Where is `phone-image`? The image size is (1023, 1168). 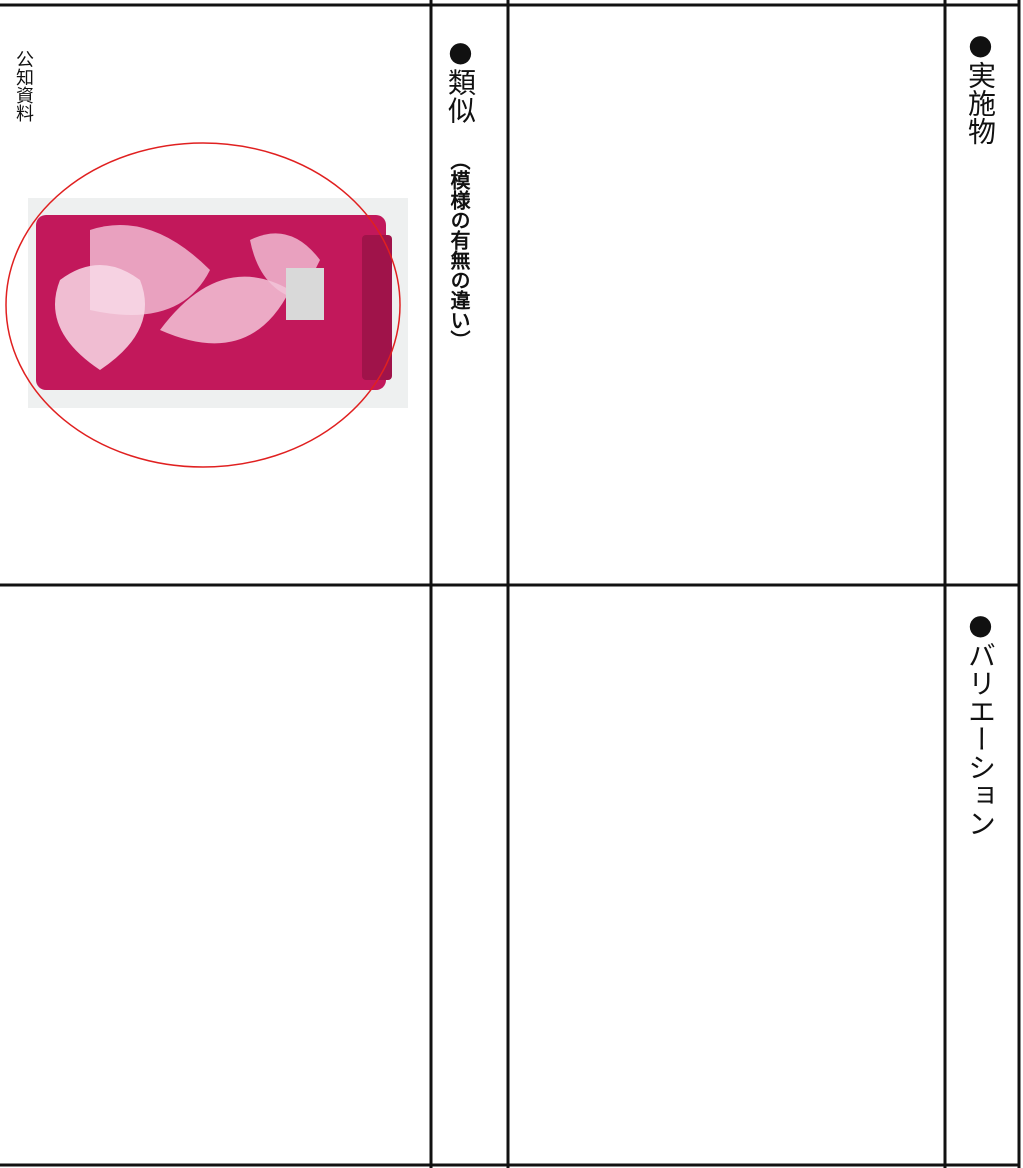
phone-image is located at coordinates (218, 303).